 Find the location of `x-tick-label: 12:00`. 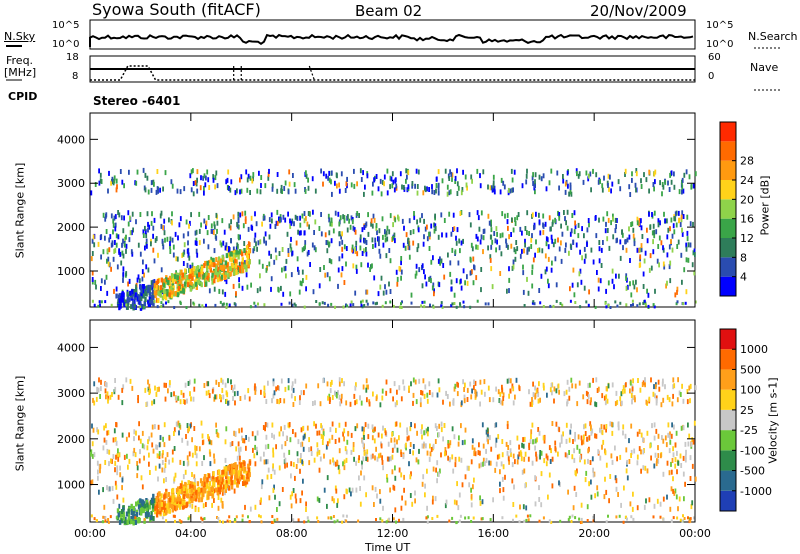

x-tick-label: 12:00 is located at coordinates (393, 533).